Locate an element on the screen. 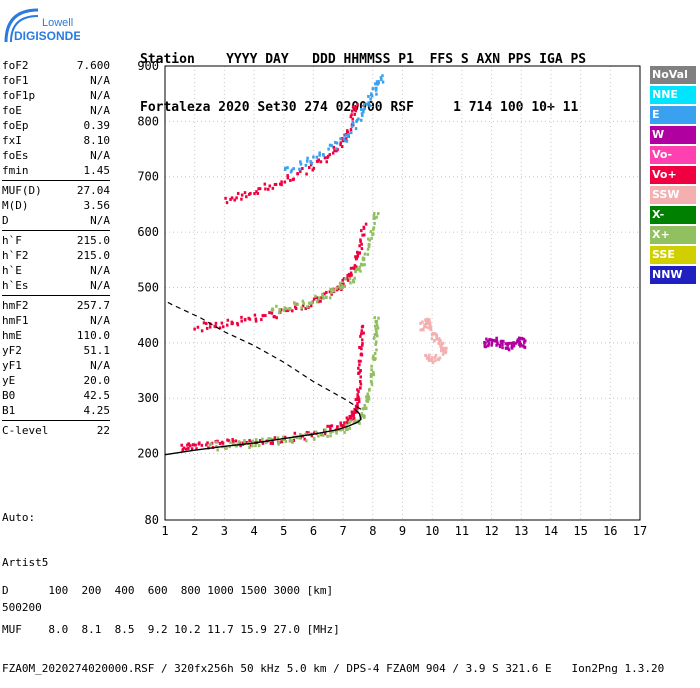  legend-item: W is located at coordinates (673, 135).